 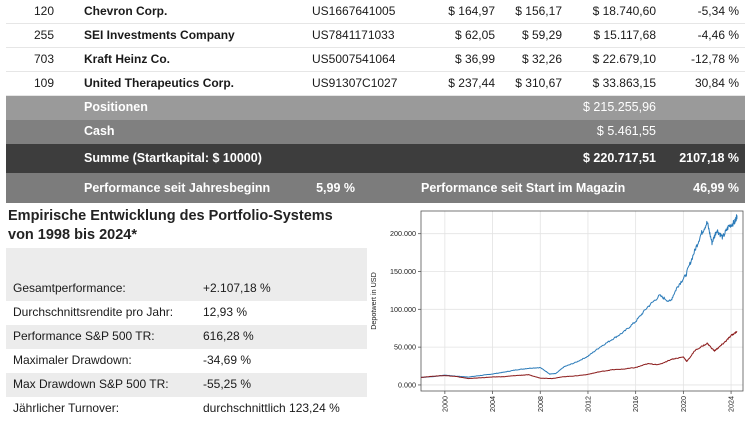 What do you see at coordinates (624, 35) in the screenshot?
I see `position-value: $ 15.117,68` at bounding box center [624, 35].